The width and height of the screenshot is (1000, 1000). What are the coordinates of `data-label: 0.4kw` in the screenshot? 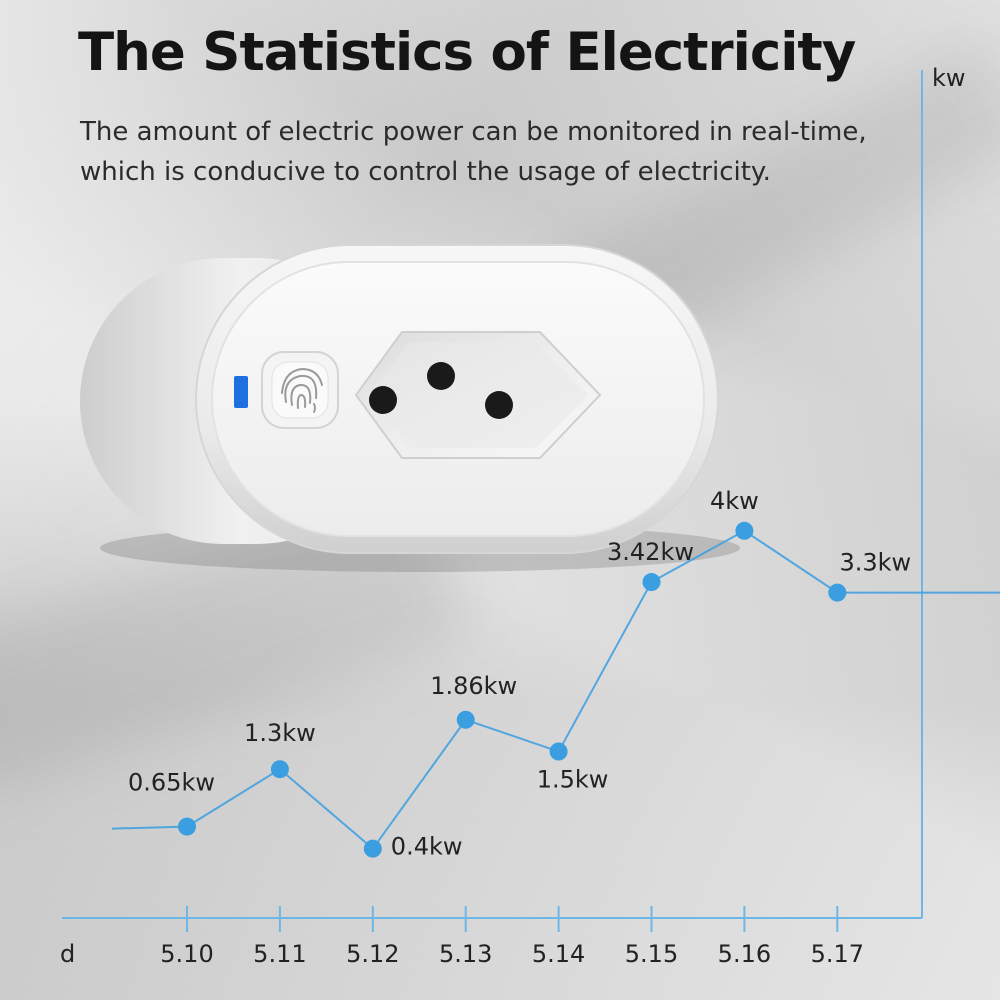 It's located at (427, 847).